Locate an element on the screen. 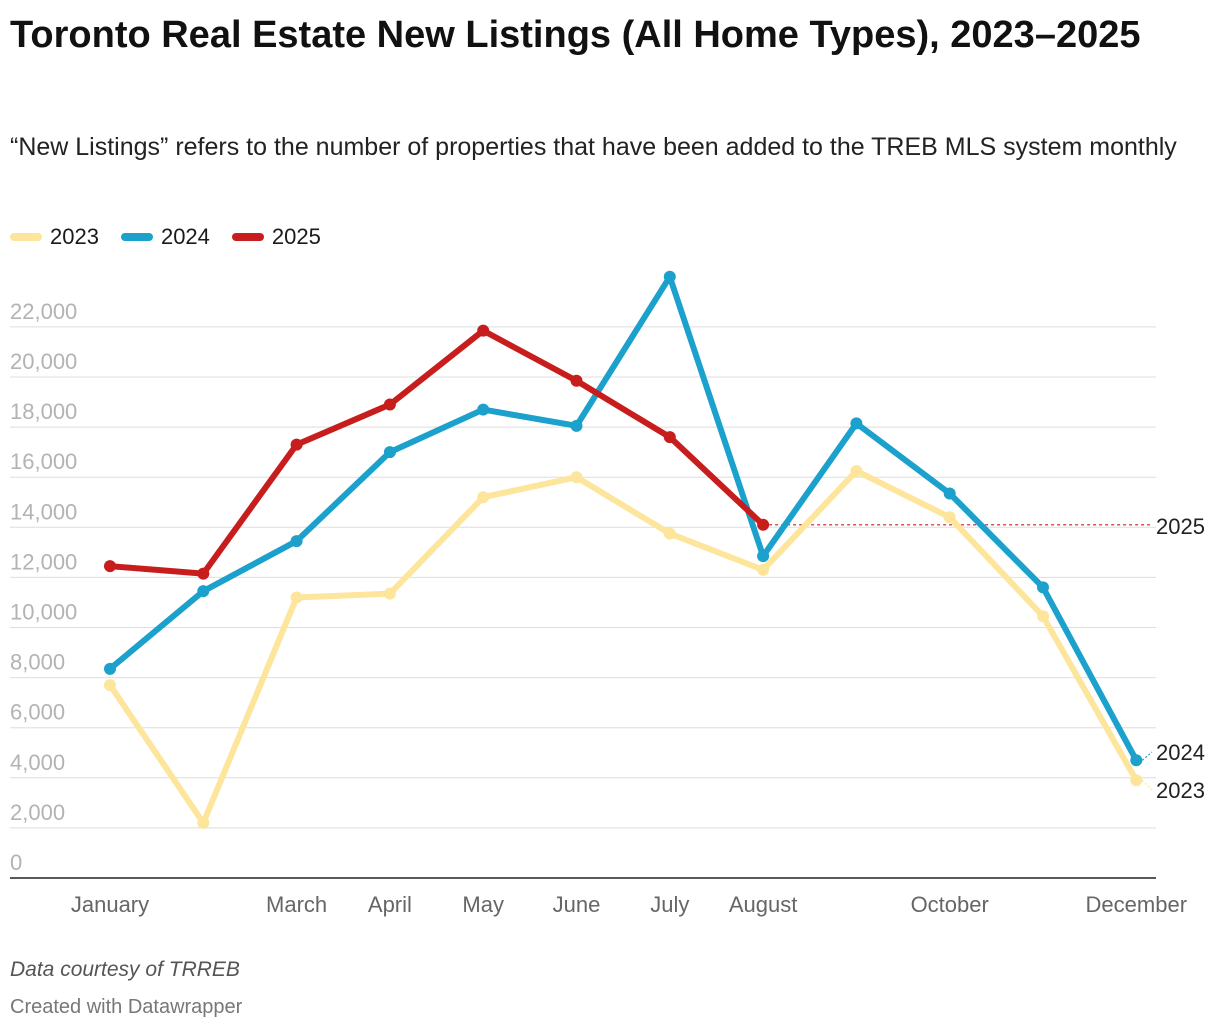  end-label-2024: 2024 is located at coordinates (1180, 752).